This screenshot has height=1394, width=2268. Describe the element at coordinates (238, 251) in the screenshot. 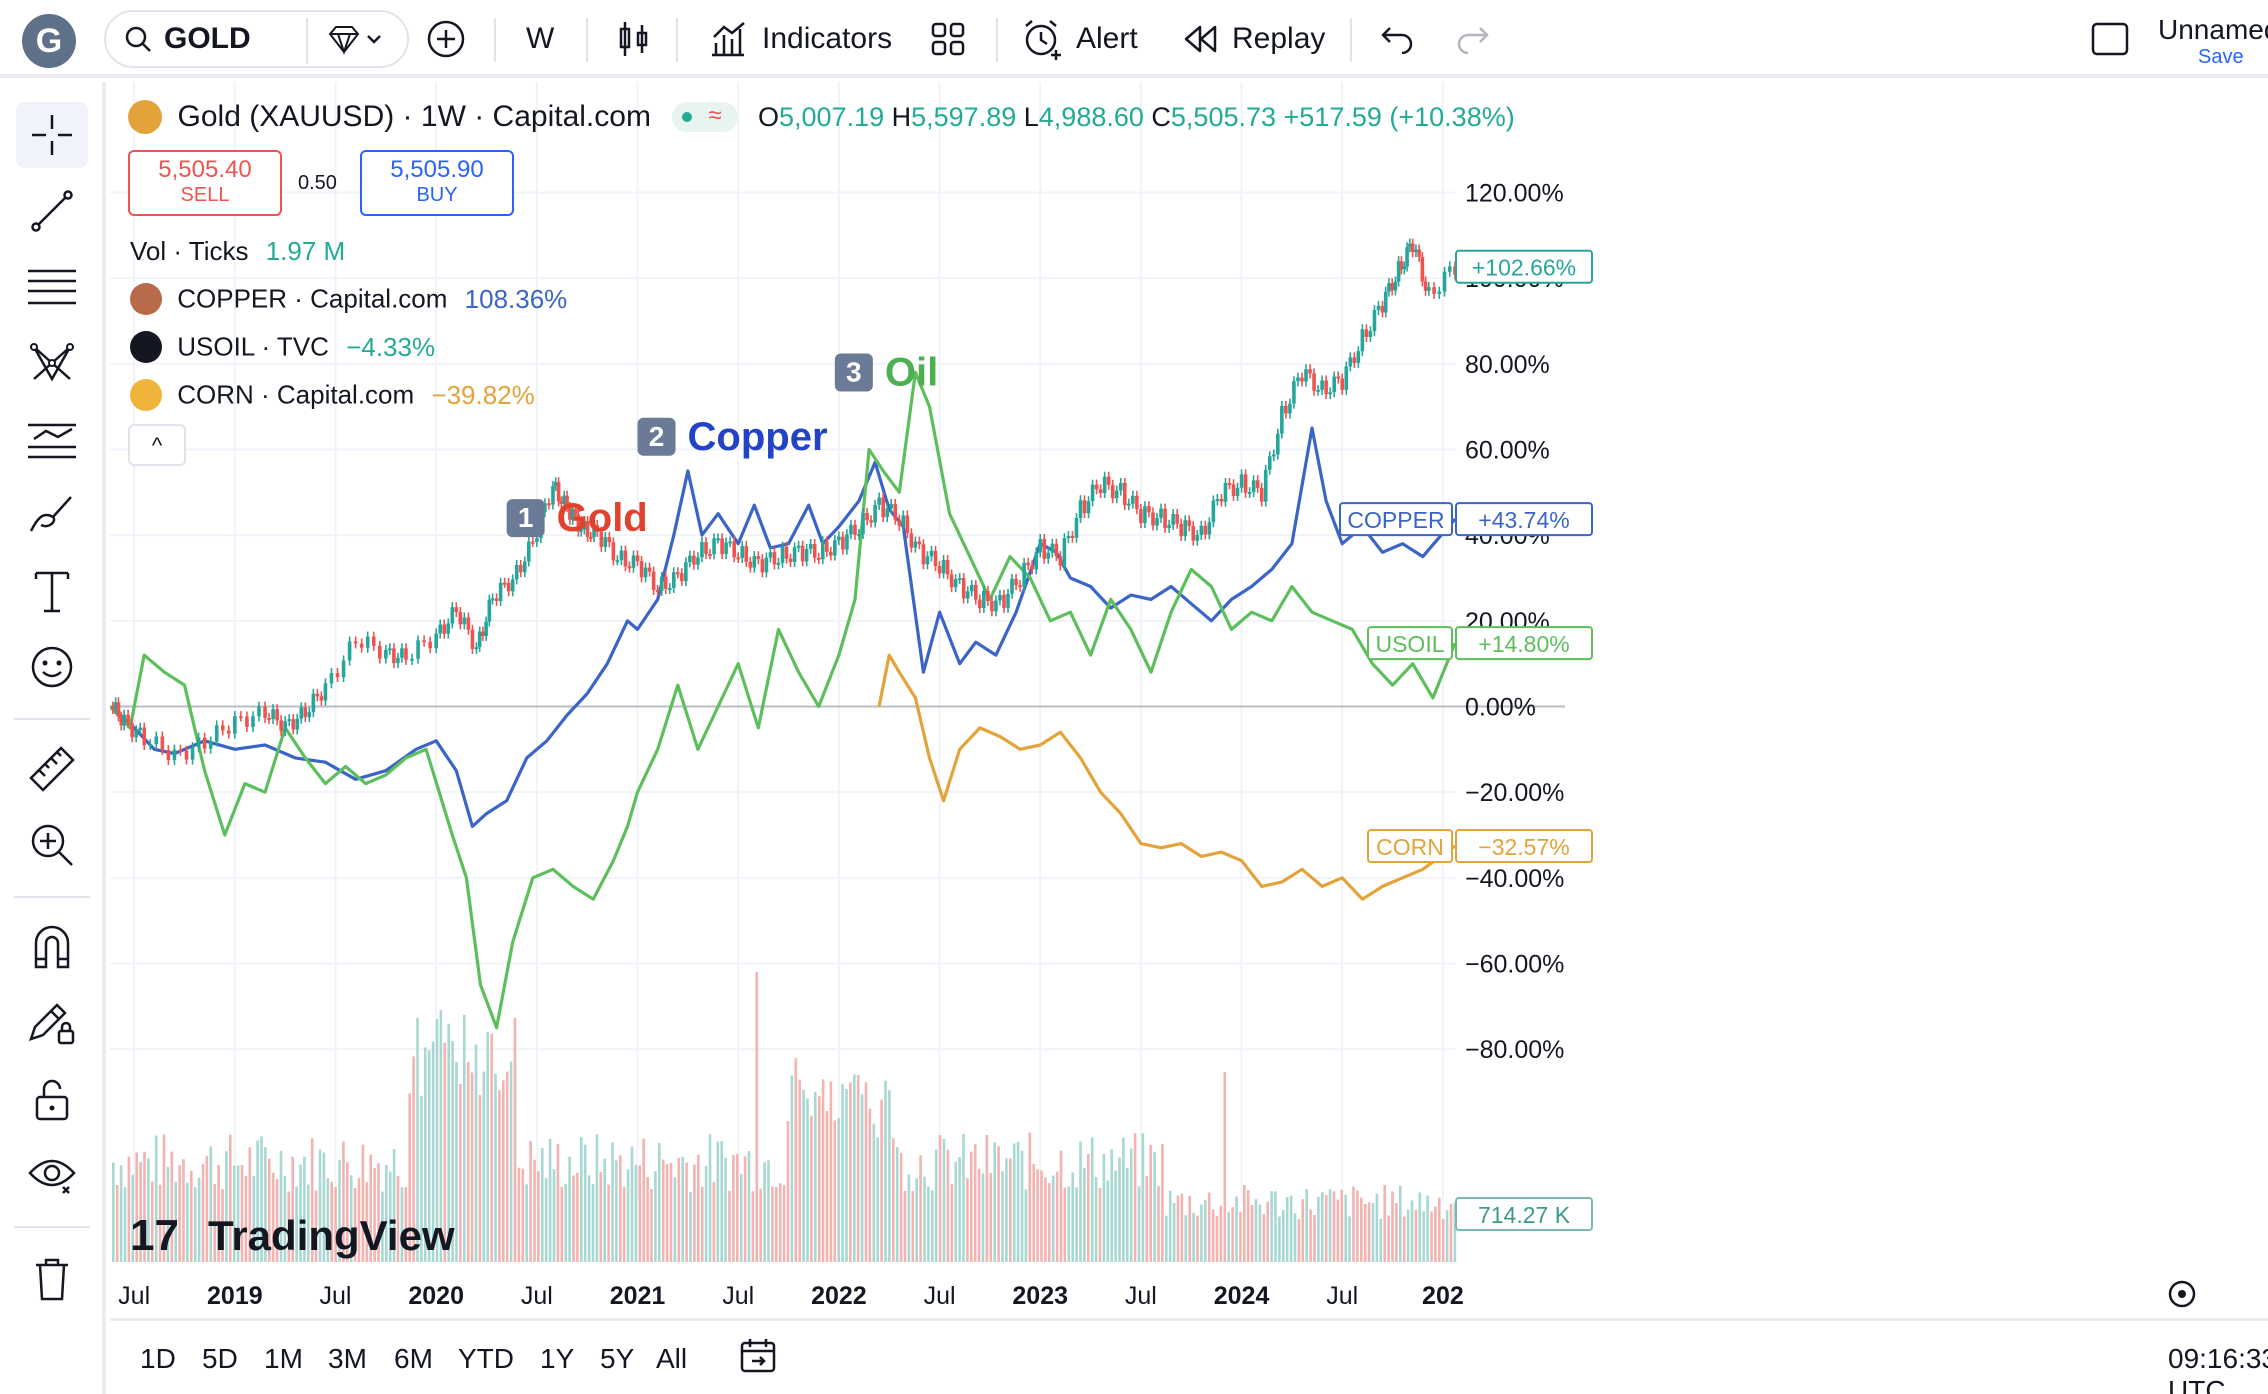

I see `volume-legend: Vol · Ticks 1.97 M` at that location.